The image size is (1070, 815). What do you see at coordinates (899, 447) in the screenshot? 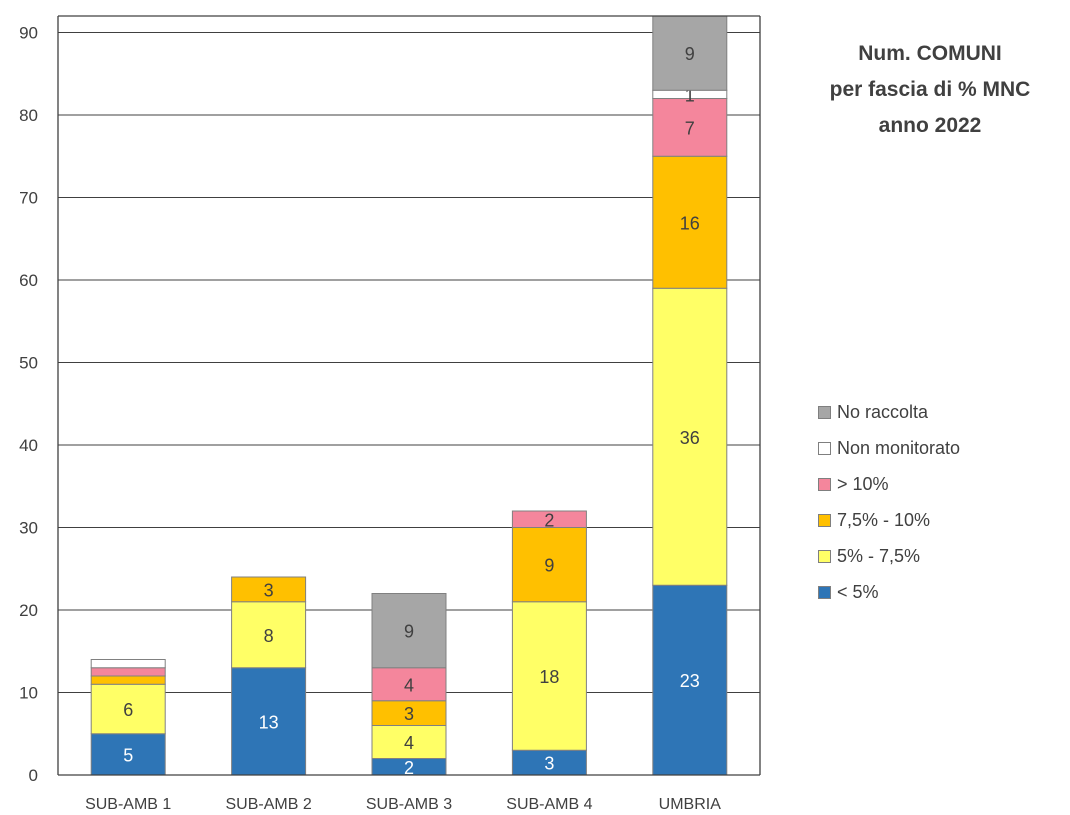
I see `legend-label: Non monitorato` at bounding box center [899, 447].